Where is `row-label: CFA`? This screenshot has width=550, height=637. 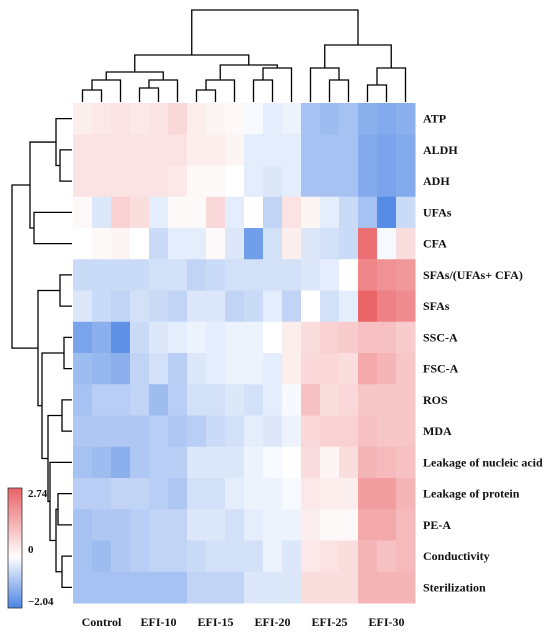
row-label: CFA is located at coordinates (435, 244).